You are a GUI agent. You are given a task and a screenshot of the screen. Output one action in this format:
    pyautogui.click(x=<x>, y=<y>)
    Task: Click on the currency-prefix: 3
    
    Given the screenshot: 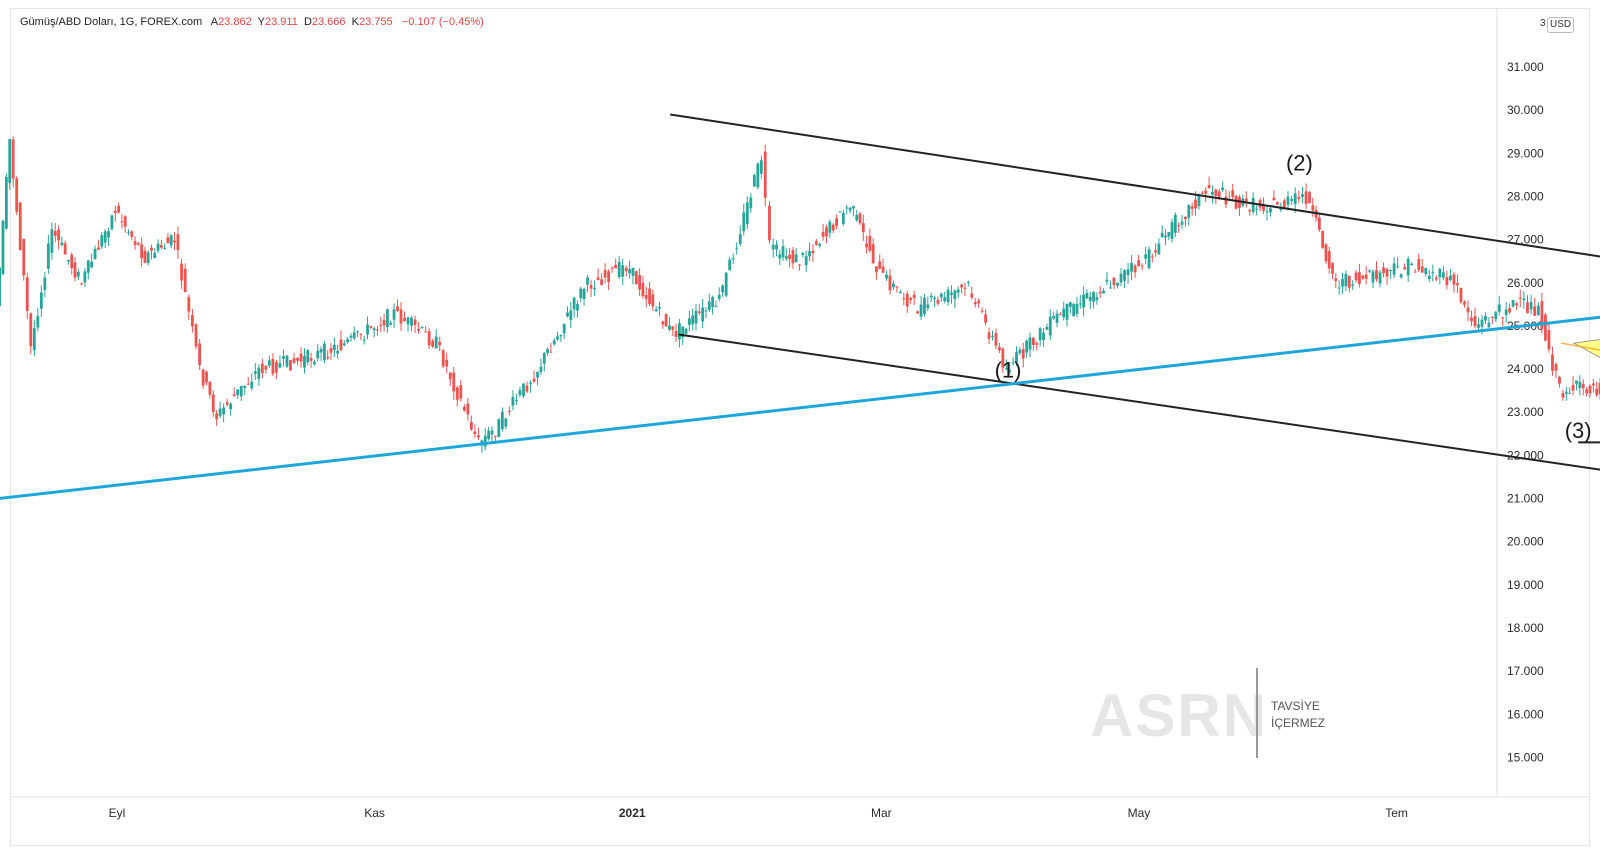 What is the action you would take?
    pyautogui.click(x=1543, y=23)
    